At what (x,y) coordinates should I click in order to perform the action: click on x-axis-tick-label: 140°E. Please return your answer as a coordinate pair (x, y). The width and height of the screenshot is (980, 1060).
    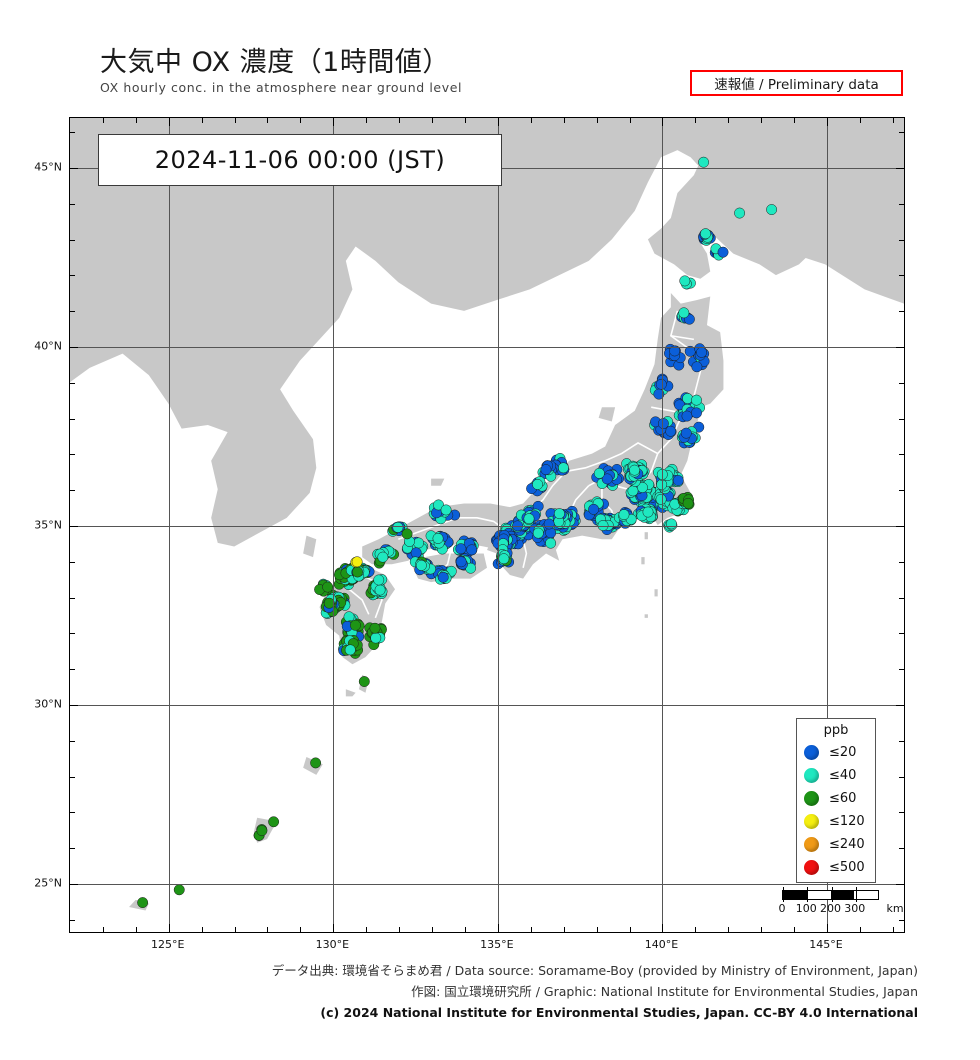
    Looking at the image, I should click on (661, 944).